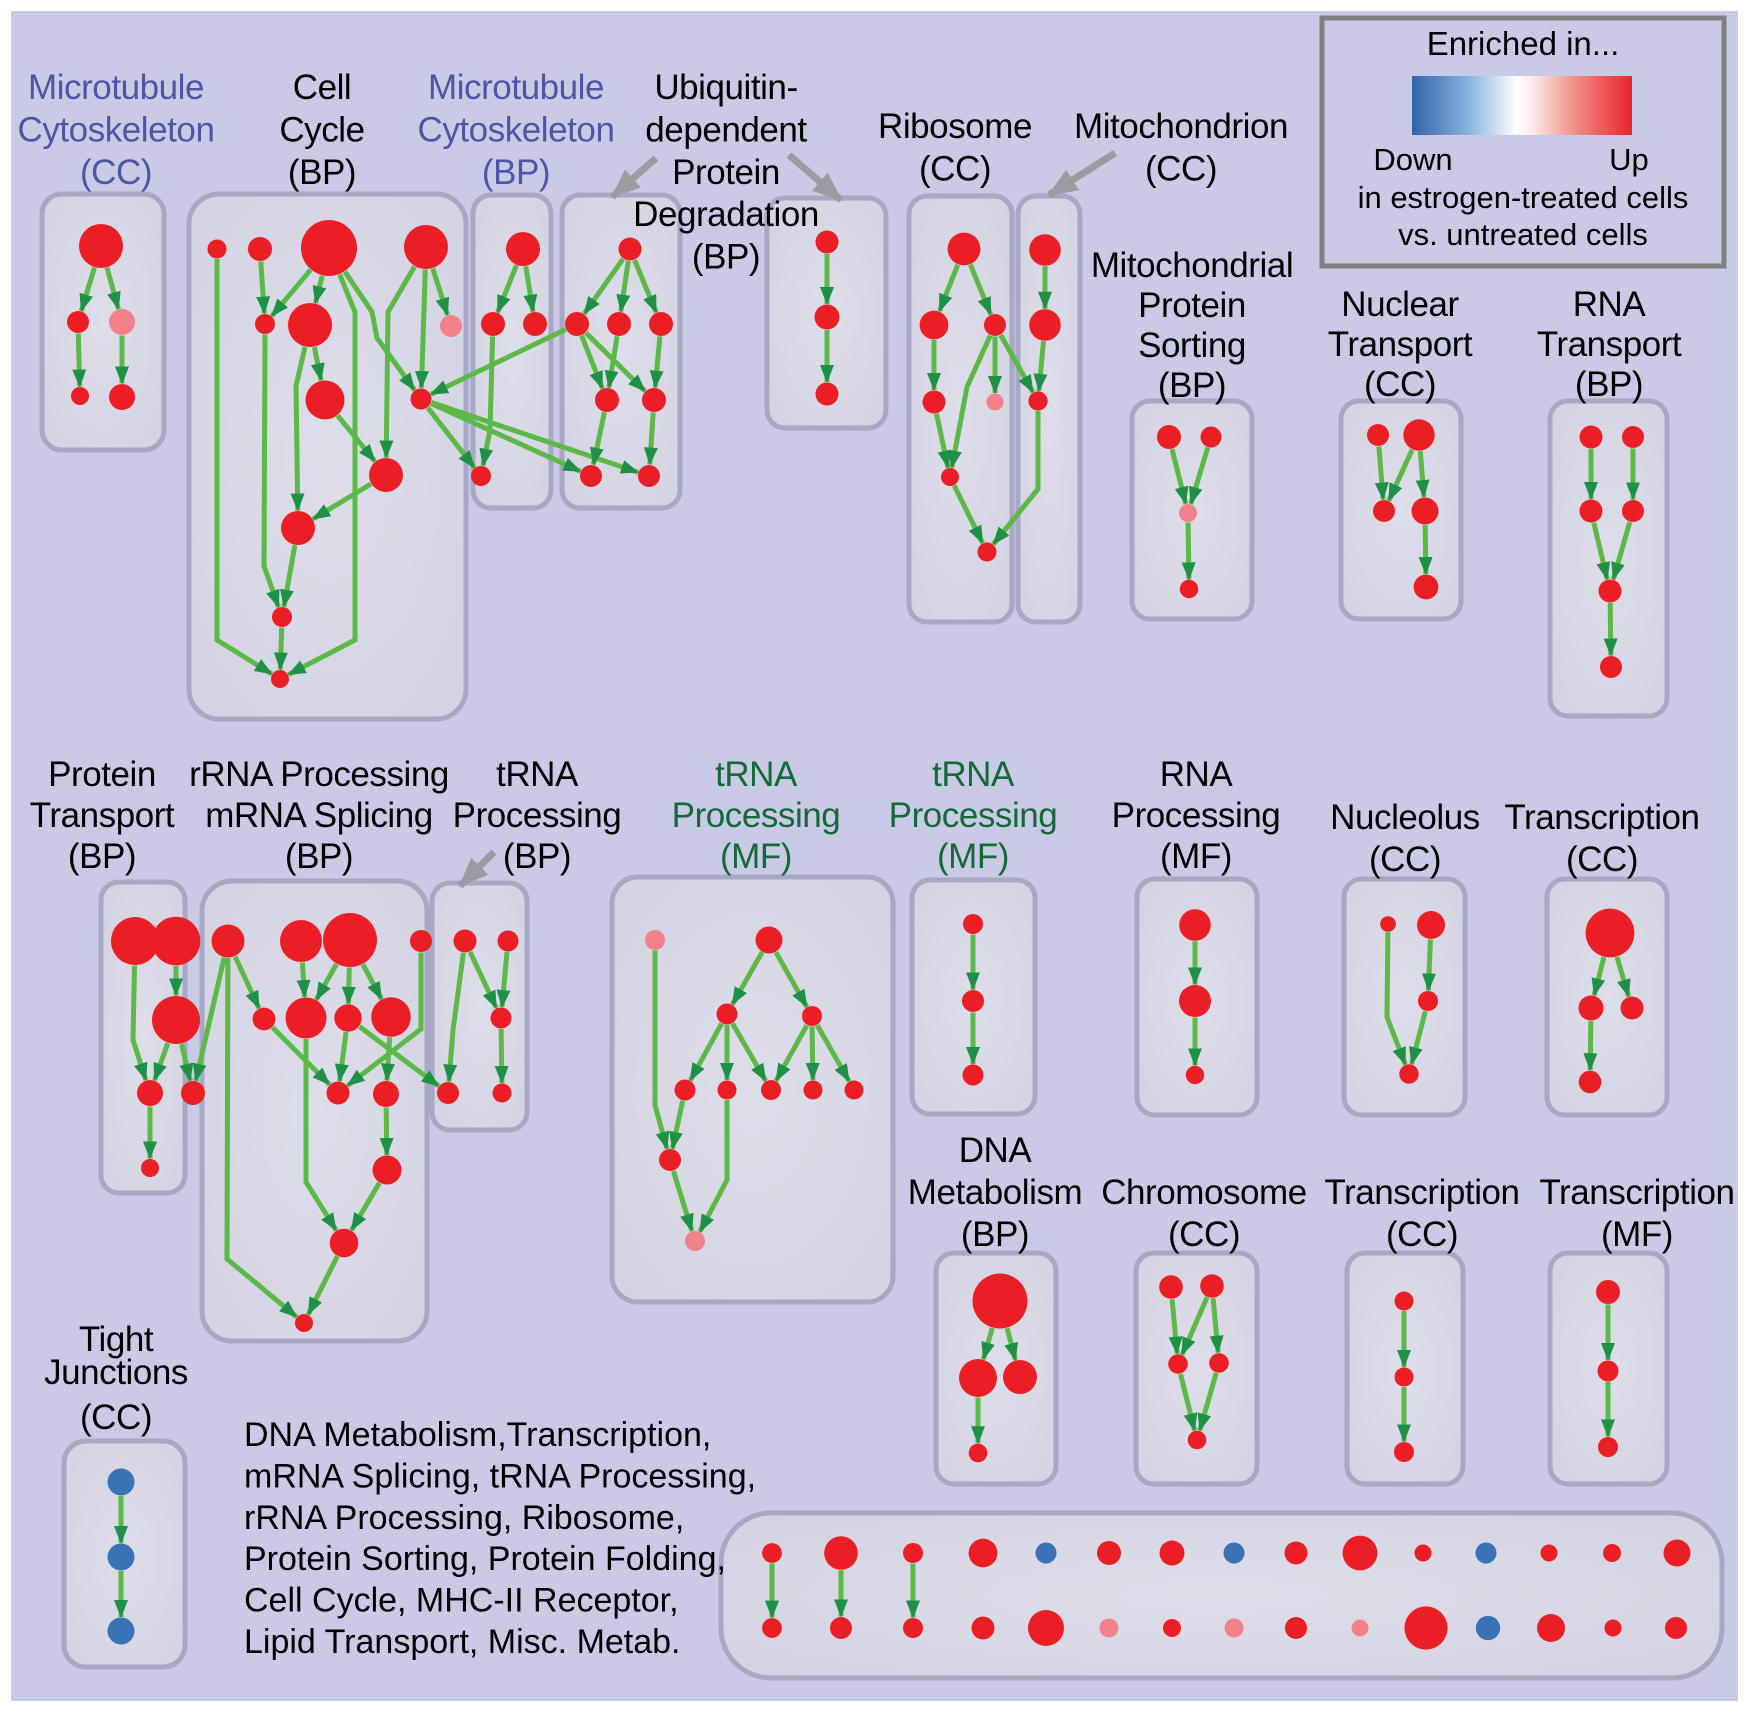 The width and height of the screenshot is (1750, 1715). What do you see at coordinates (726, 129) in the screenshot?
I see `svg-text: dependent` at bounding box center [726, 129].